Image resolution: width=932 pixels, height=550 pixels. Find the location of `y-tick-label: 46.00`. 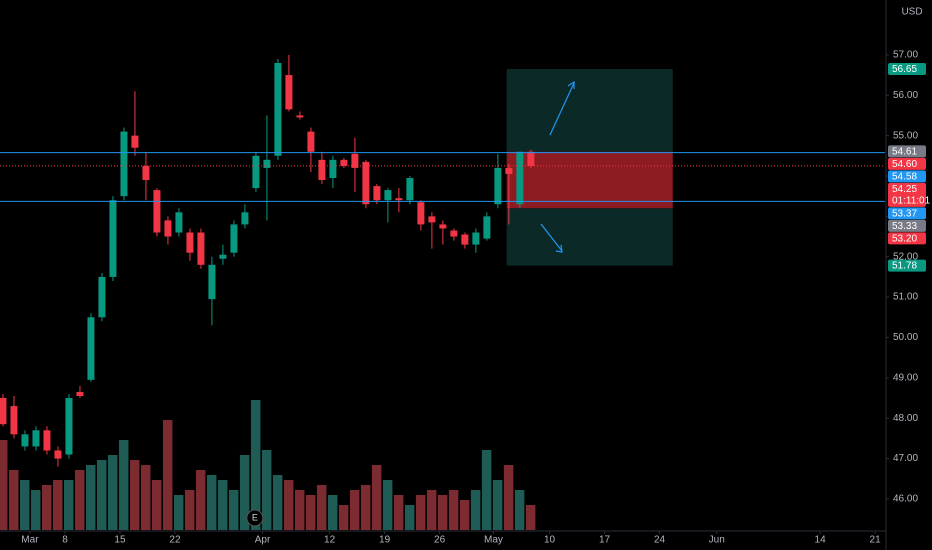

y-tick-label: 46.00 is located at coordinates (905, 499).